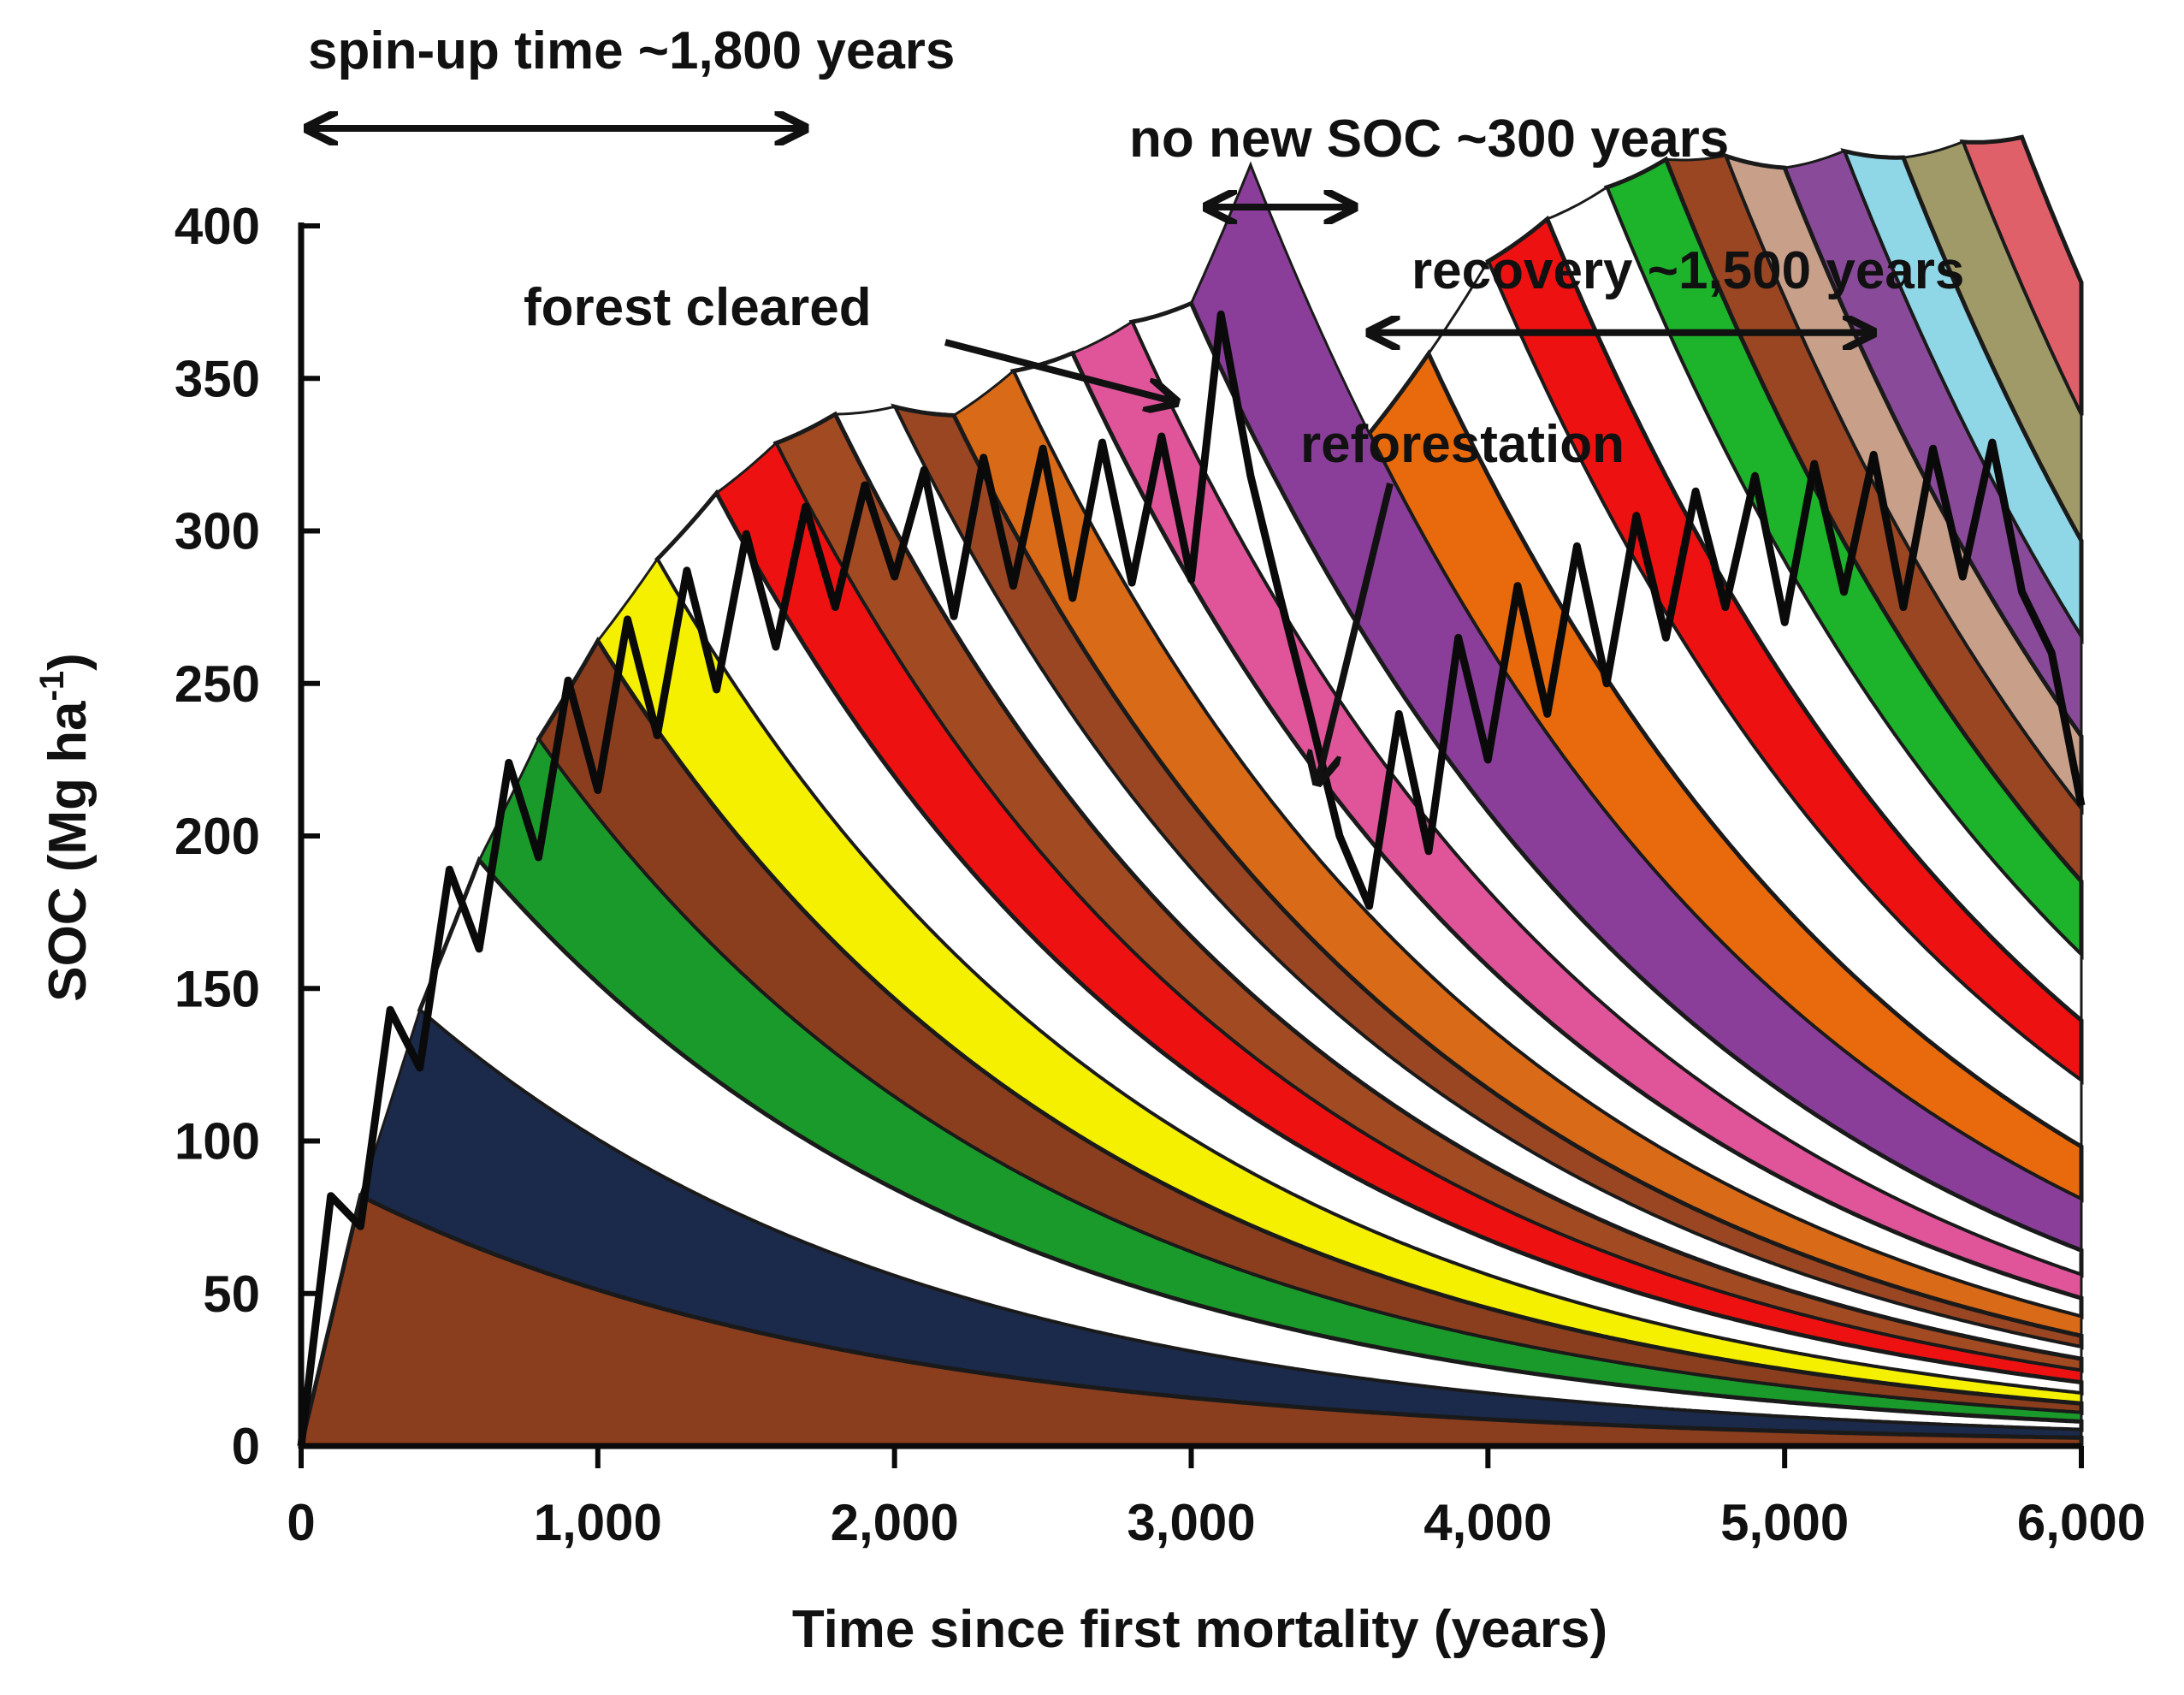  Describe the element at coordinates (68, 662) in the screenshot. I see `y-axis-title-close: )` at that location.